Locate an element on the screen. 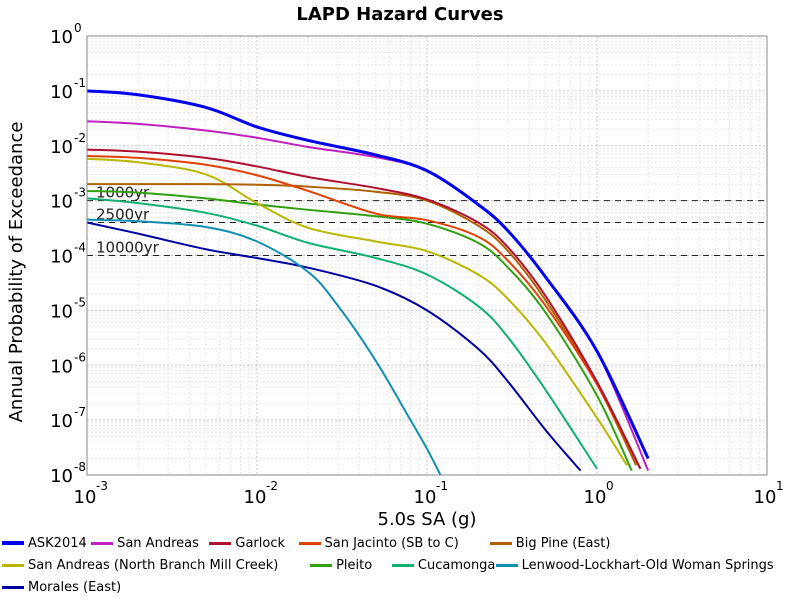  y-tick-exponent: -4 is located at coordinates (80, 248).